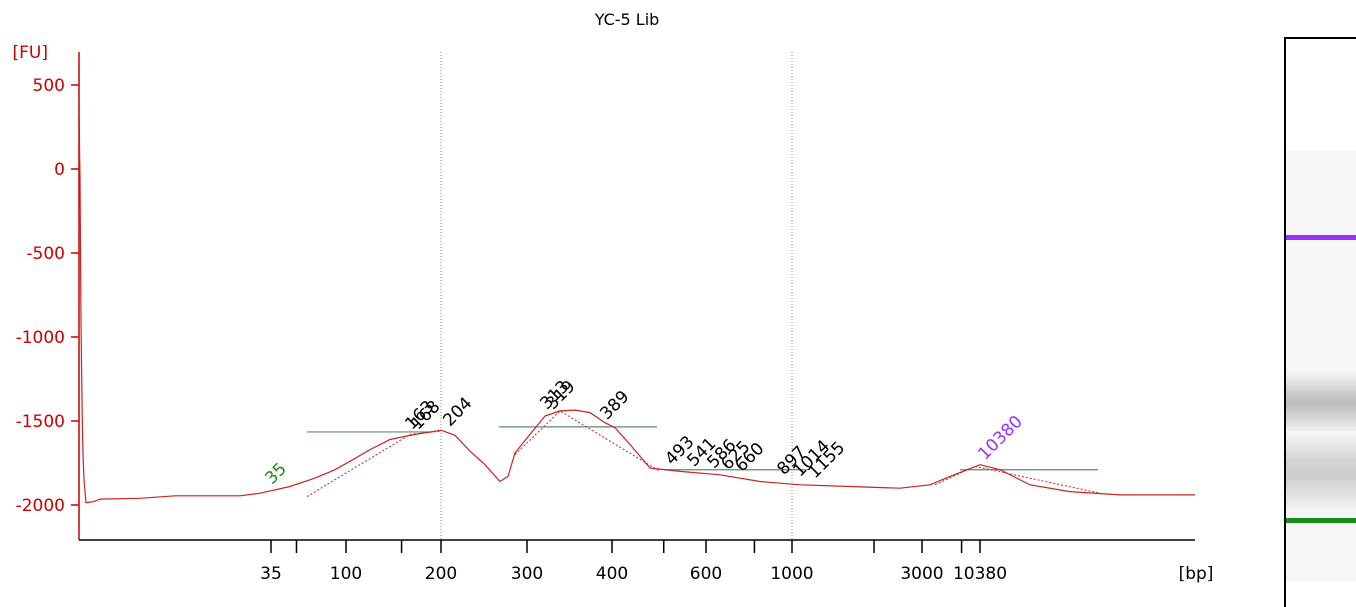  Describe the element at coordinates (1321, 401) in the screenshot. I see `gel-smear-upper` at that location.